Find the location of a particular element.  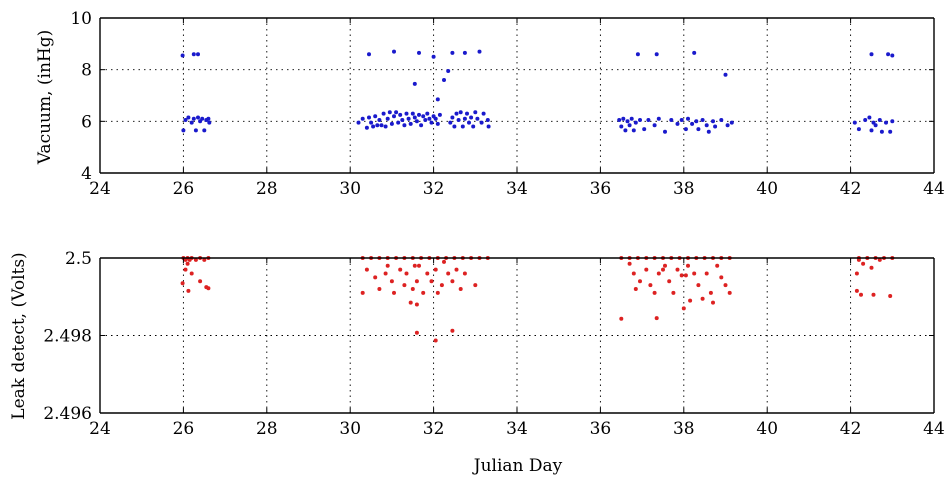

vacuum-ytick-label: 10 is located at coordinates (81, 19).